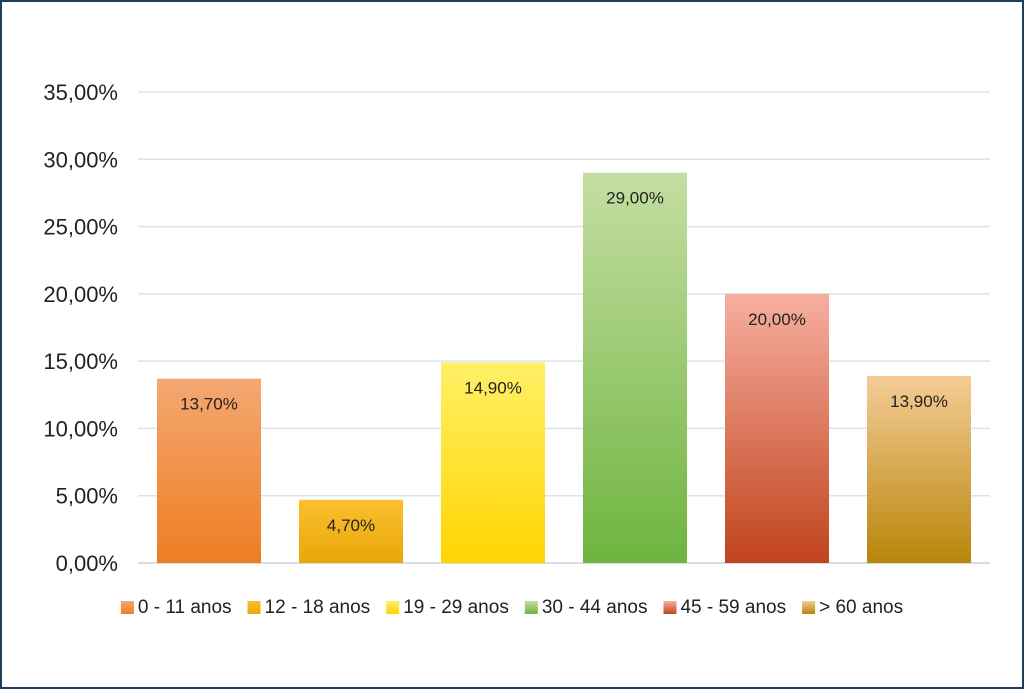 This screenshot has height=689, width=1024. Describe the element at coordinates (861, 607) in the screenshot. I see `legend-label: > 60 anos` at that location.